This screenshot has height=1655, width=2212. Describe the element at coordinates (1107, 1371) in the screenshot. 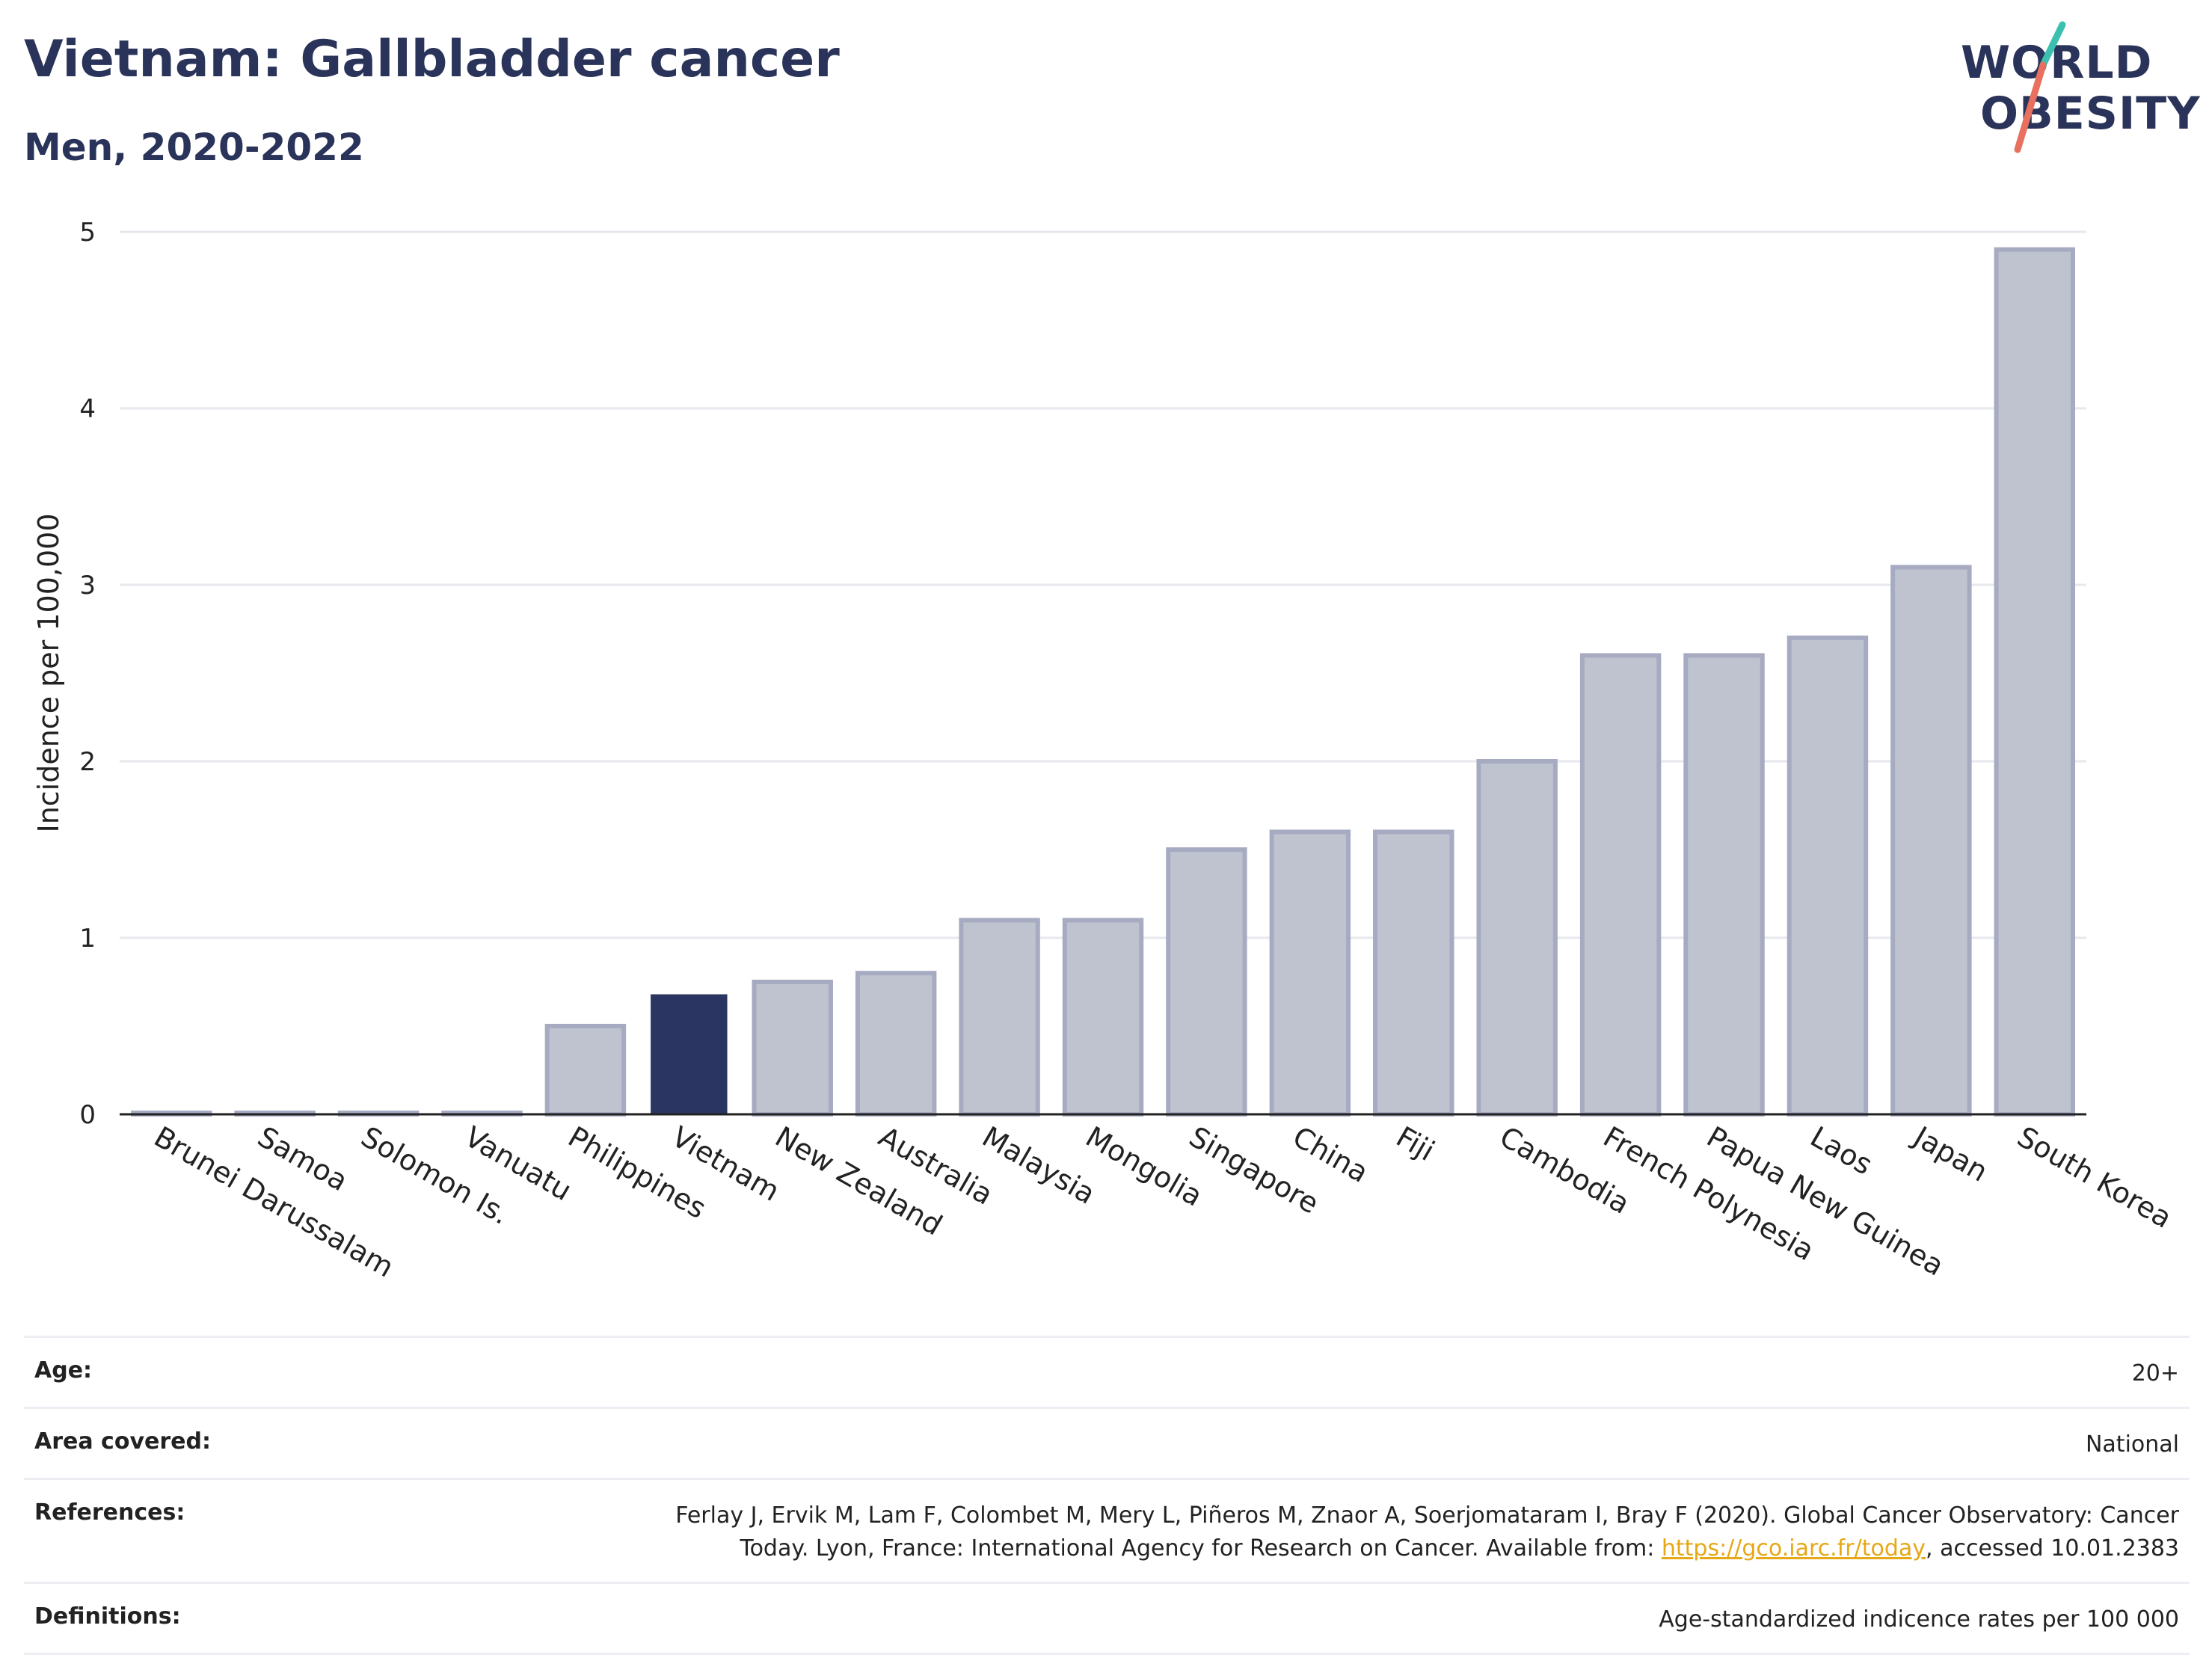

I see `info-row-age: Age: 20+` at that location.